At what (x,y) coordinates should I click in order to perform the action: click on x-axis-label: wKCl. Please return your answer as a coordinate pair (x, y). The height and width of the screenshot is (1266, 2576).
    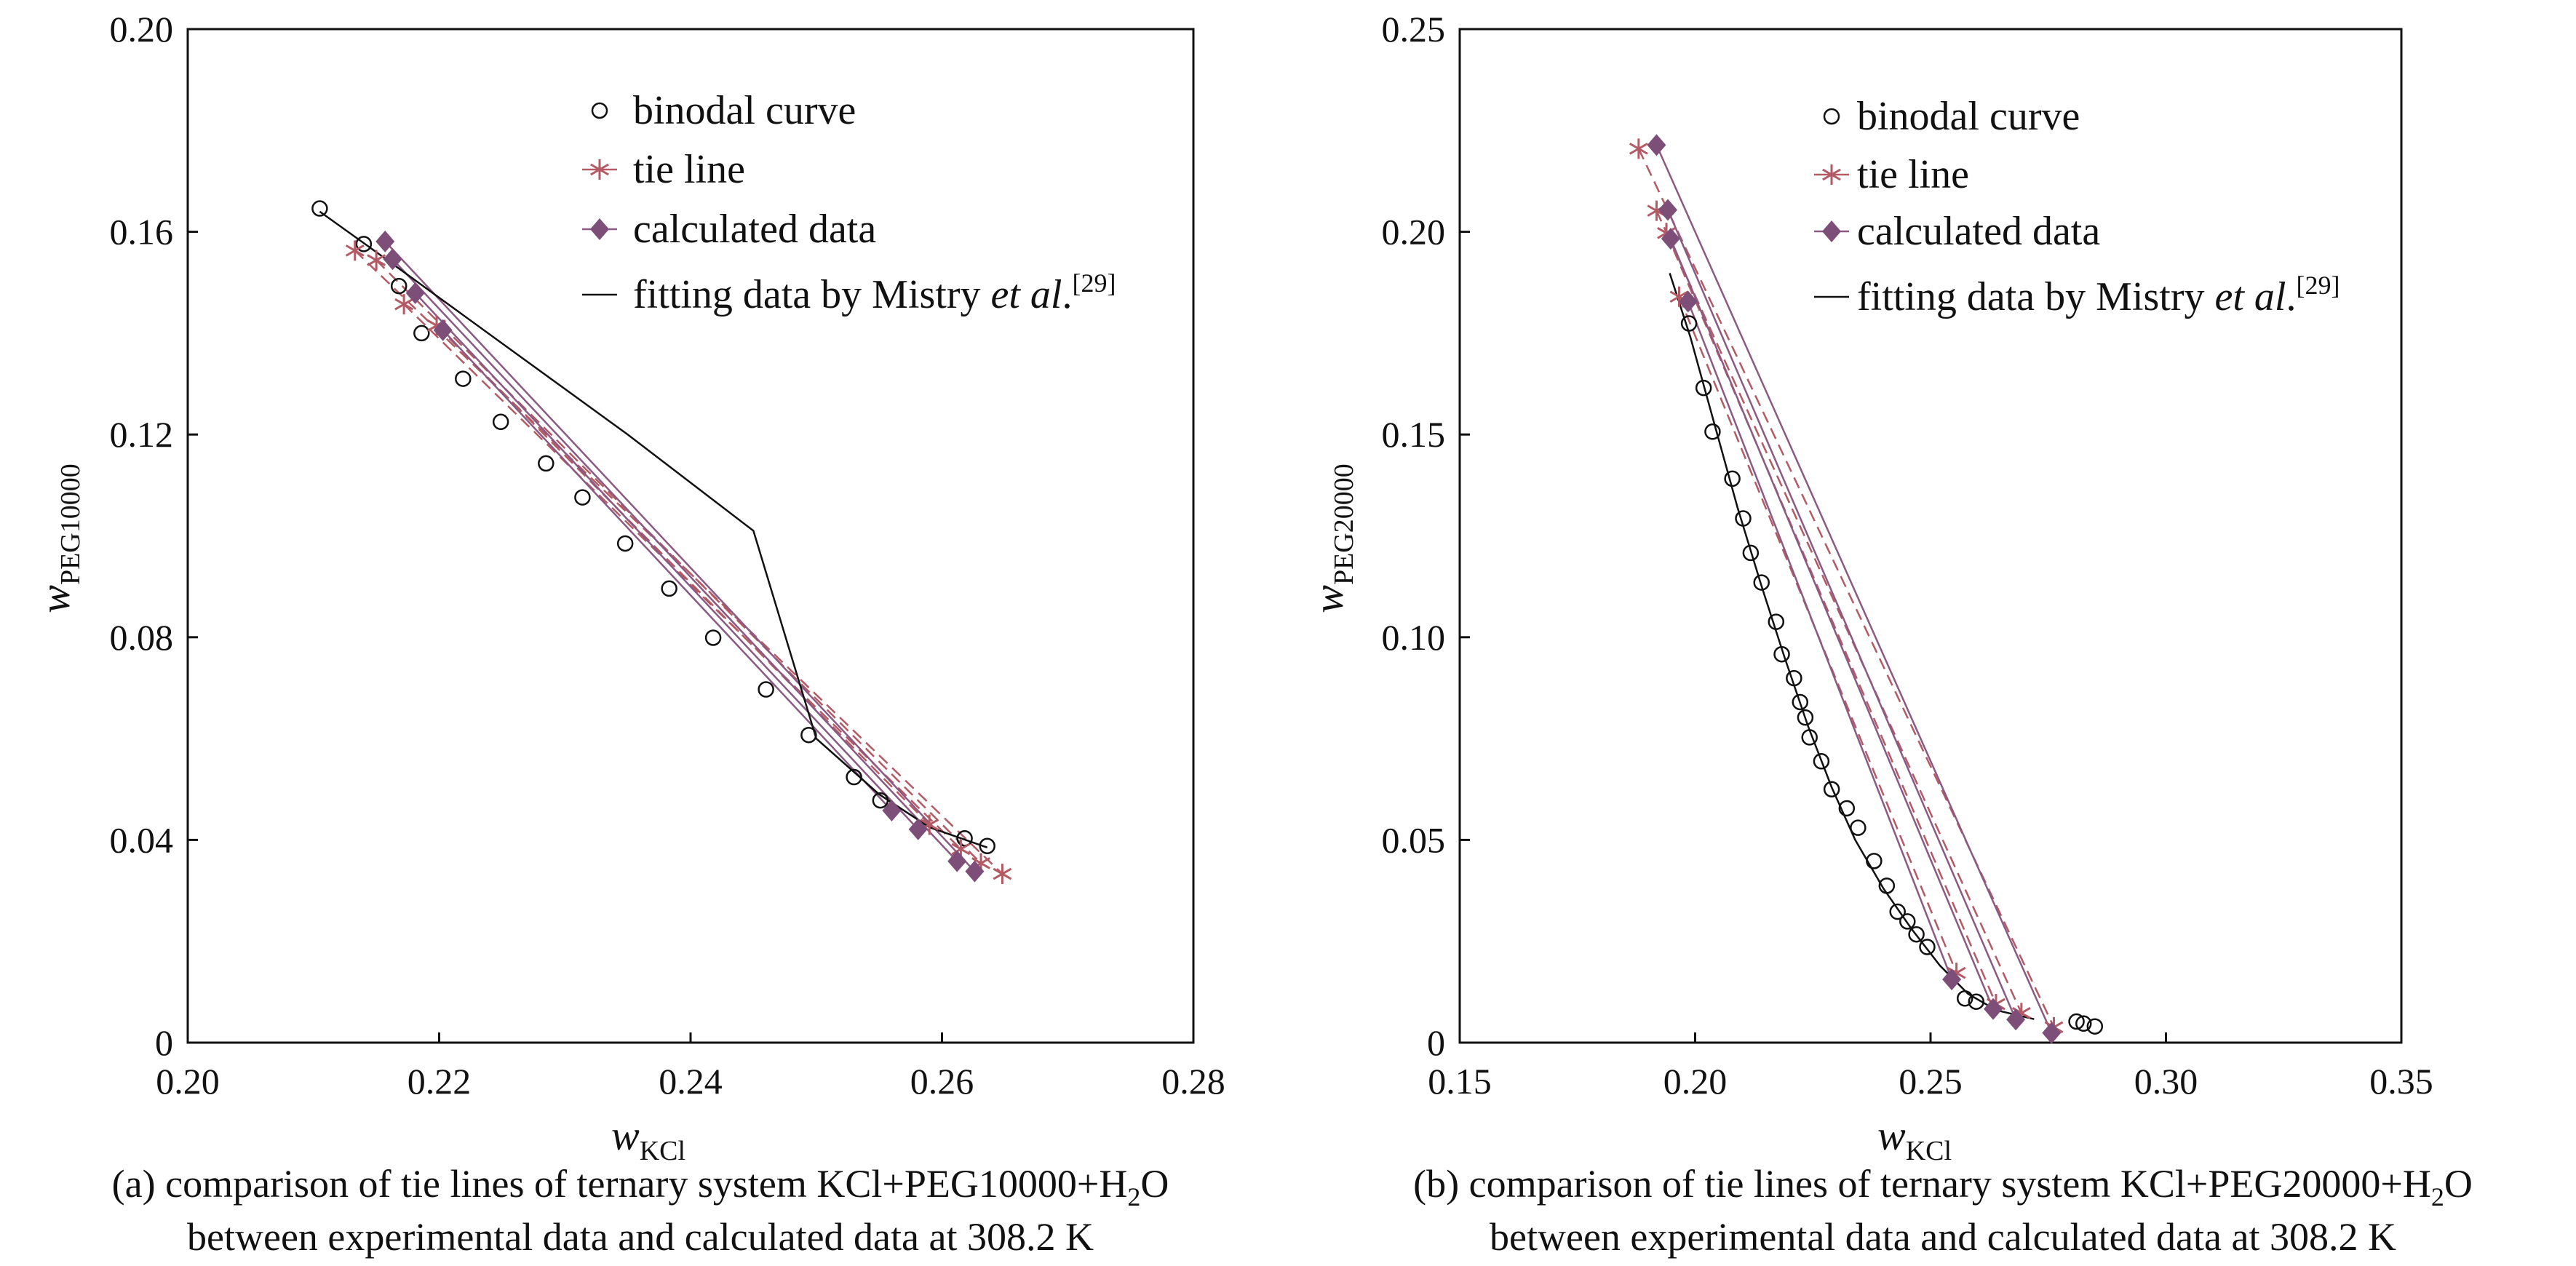
    Looking at the image, I should click on (648, 1139).